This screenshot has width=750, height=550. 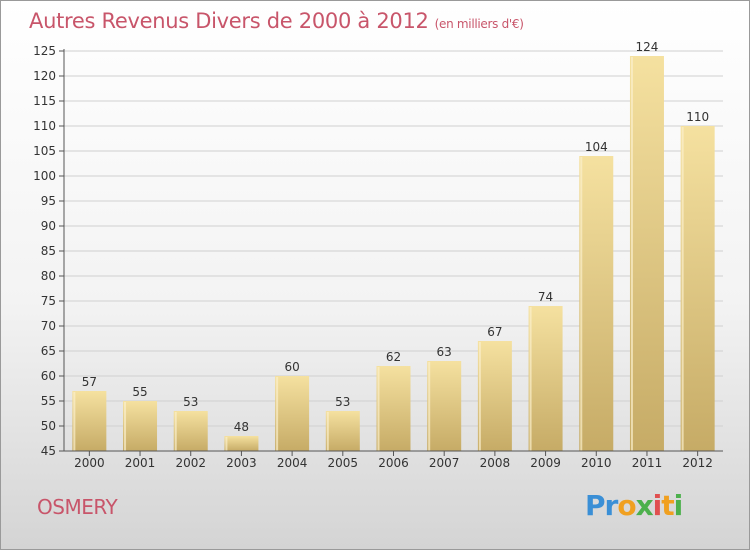 What do you see at coordinates (48, 276) in the screenshot?
I see `y-tick-label: 80` at bounding box center [48, 276].